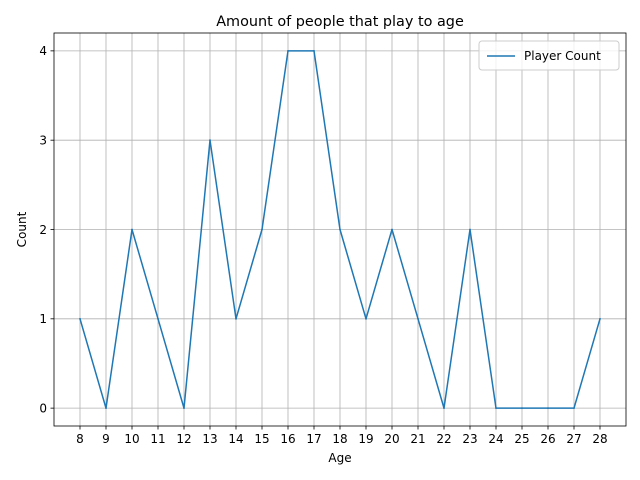 This screenshot has width=640, height=480. I want to click on x-axis-label: Age, so click(339, 458).